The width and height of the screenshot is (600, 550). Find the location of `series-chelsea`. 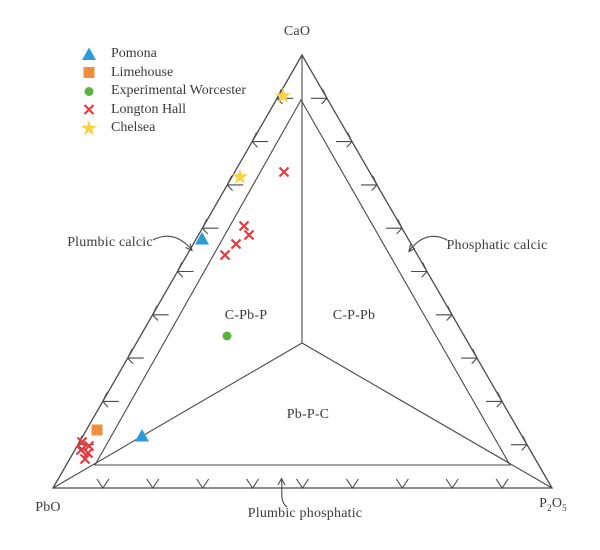

series-chelsea is located at coordinates (261, 135).